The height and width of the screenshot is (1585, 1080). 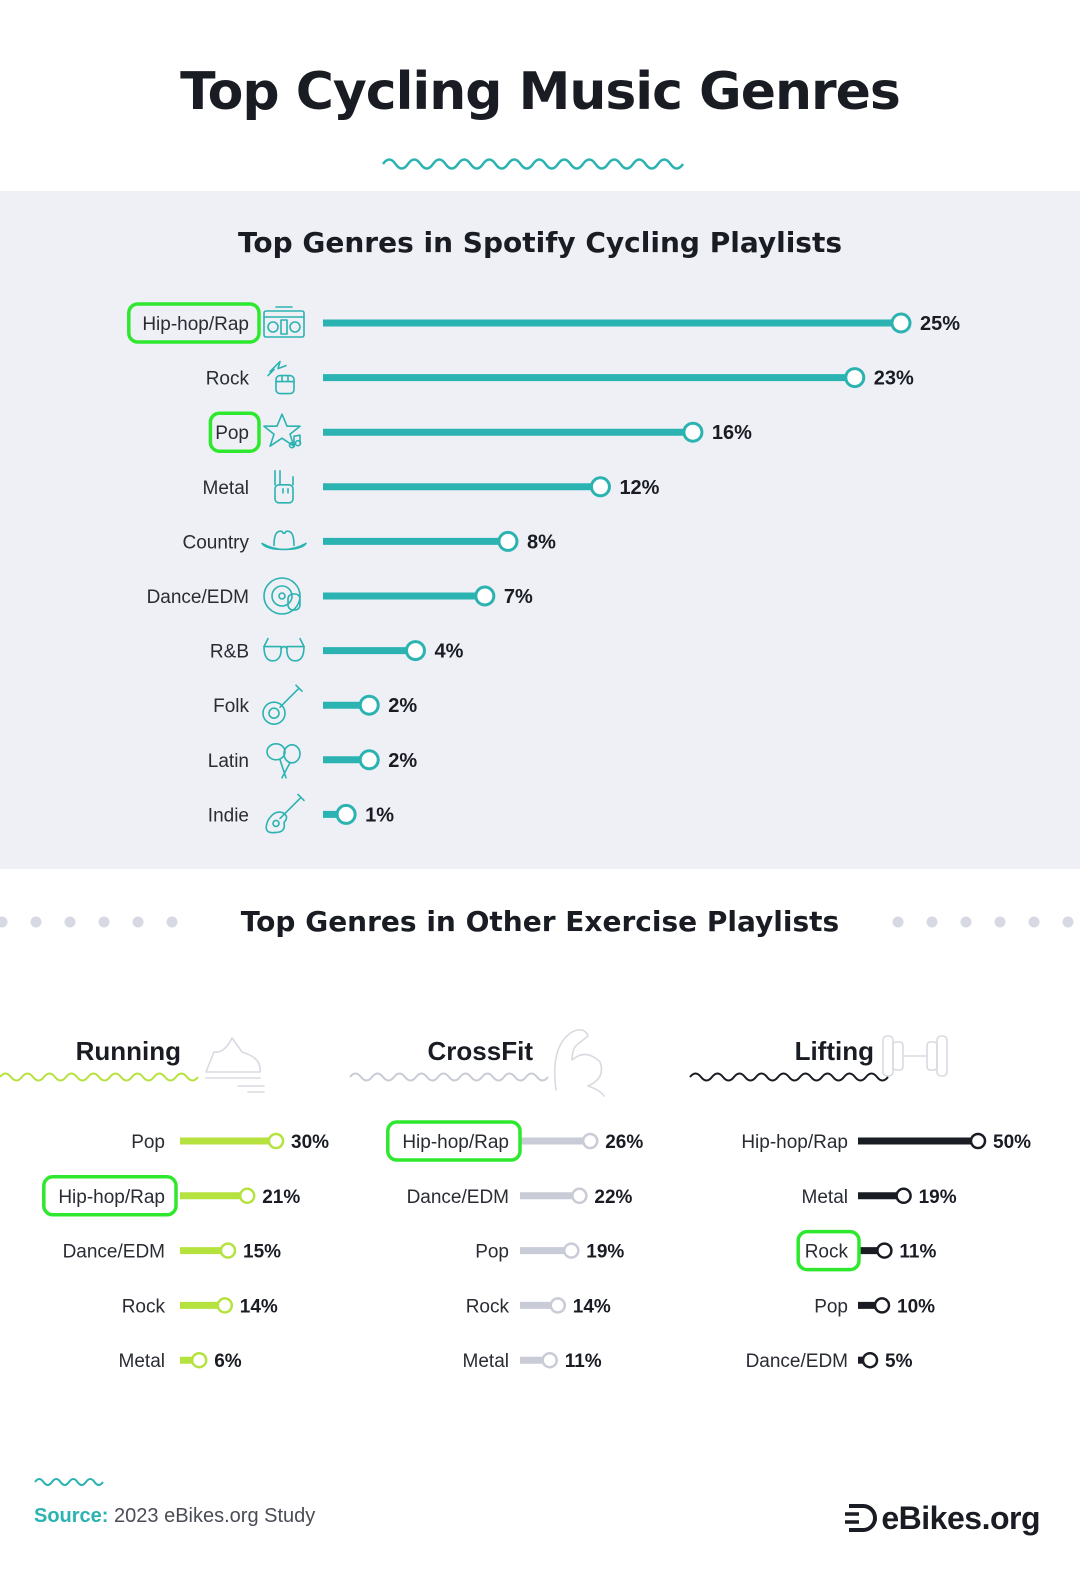 What do you see at coordinates (518, 597) in the screenshot?
I see `value-label: 7%` at bounding box center [518, 597].